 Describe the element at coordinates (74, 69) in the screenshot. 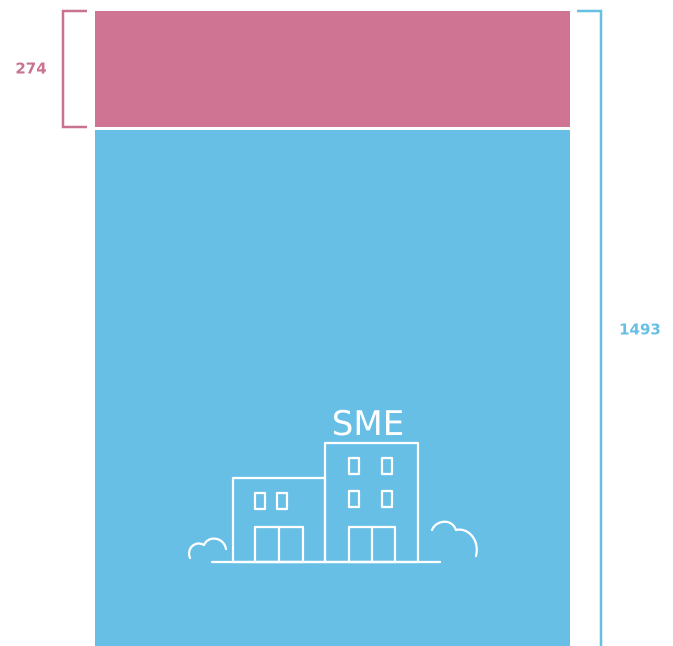

I see `bracket-top-segment` at that location.